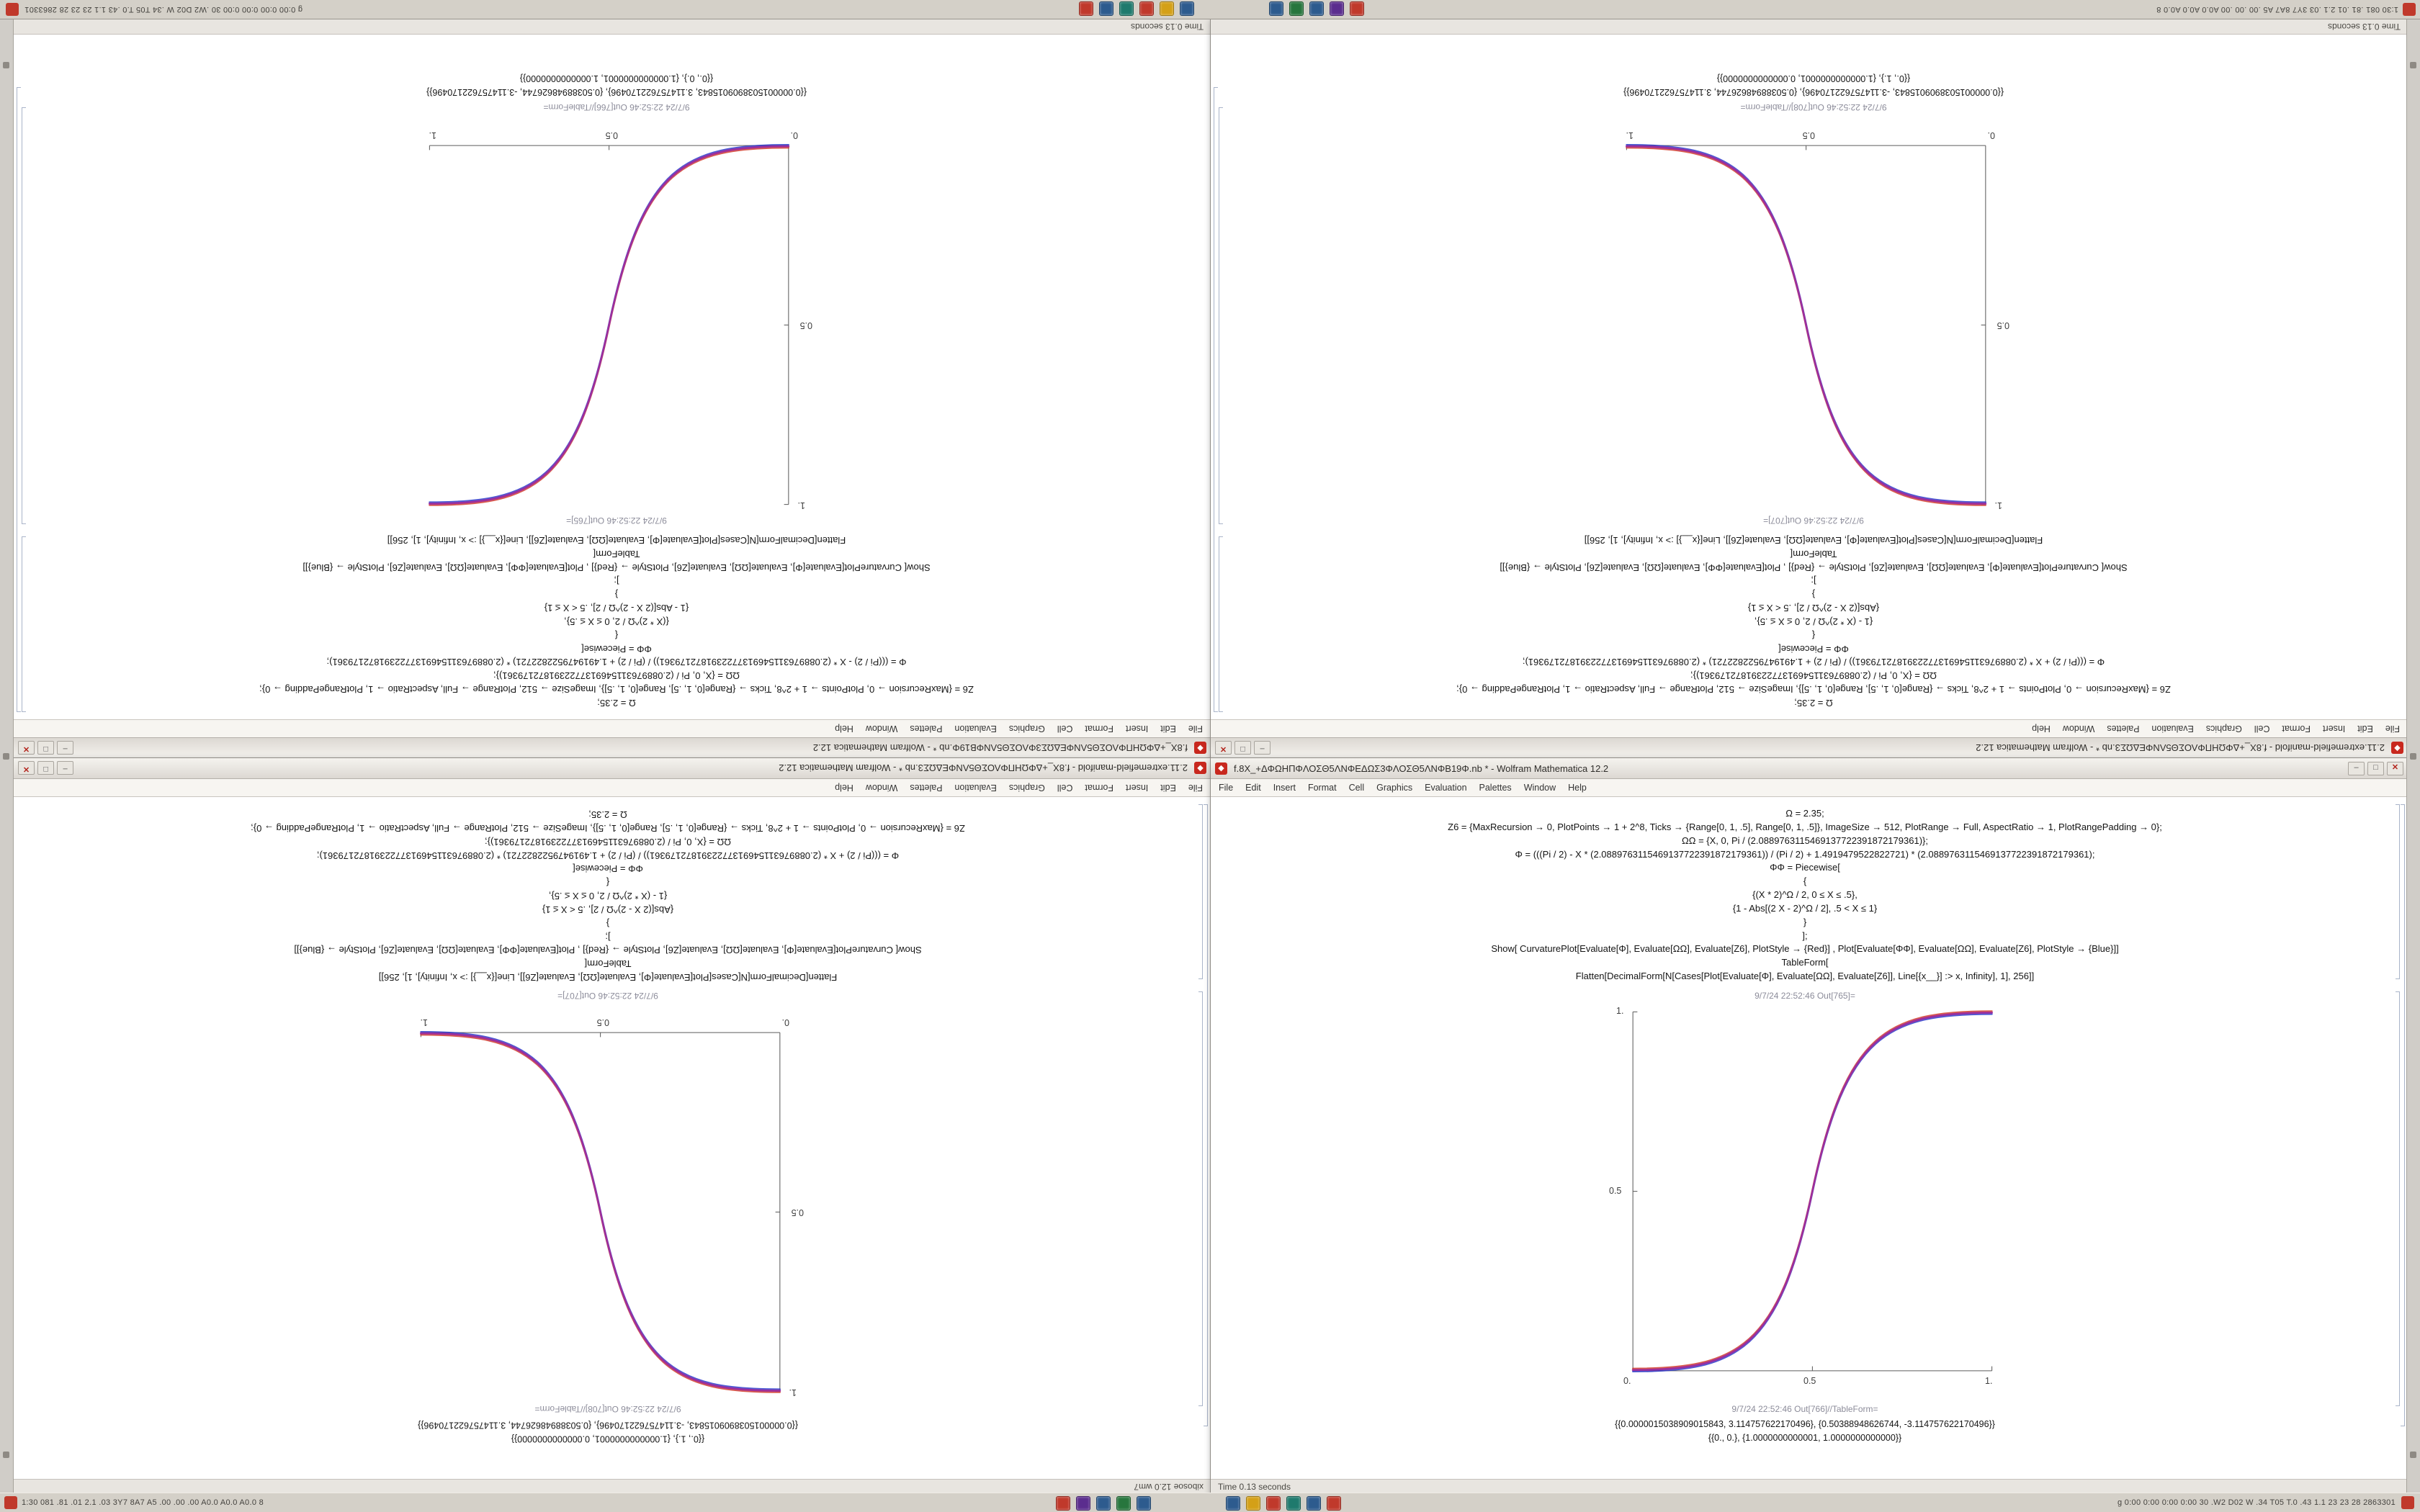 This screenshot has width=2420, height=1512. Describe the element at coordinates (1814, 581) in the screenshot. I see `code-line: ];` at that location.